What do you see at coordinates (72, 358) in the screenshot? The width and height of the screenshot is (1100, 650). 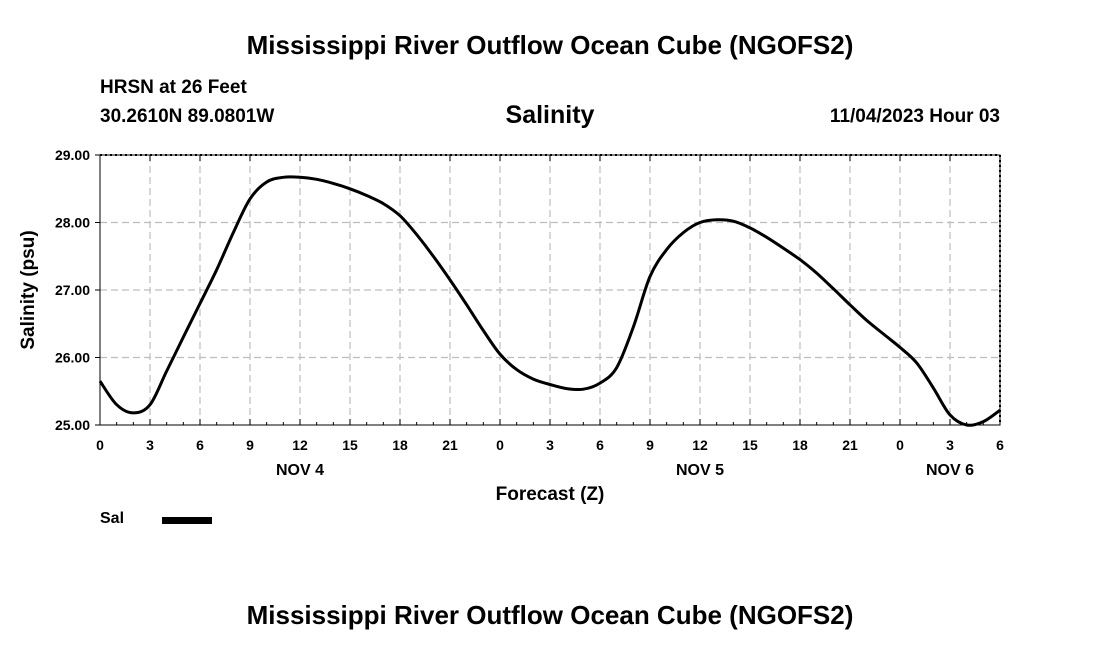 I see `y-tick-label: 26.00` at bounding box center [72, 358].